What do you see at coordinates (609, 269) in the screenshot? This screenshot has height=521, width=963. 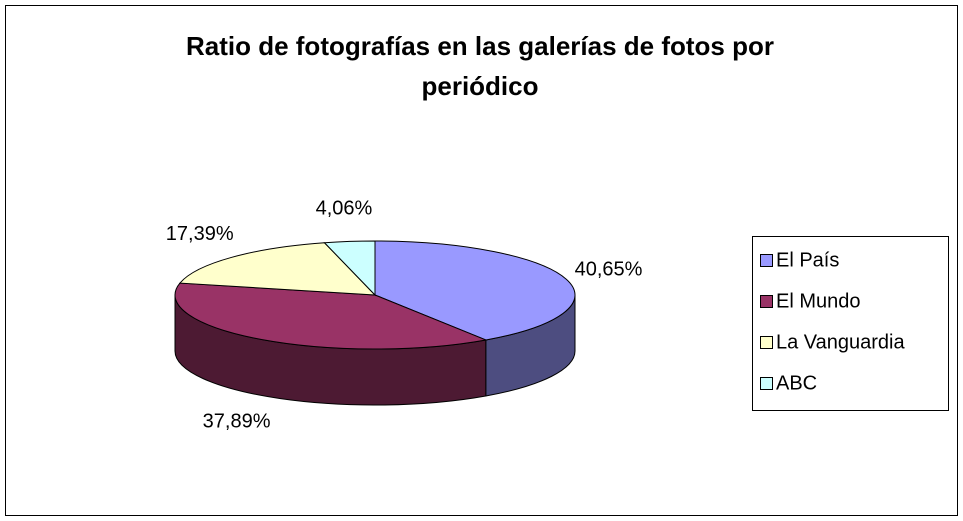 I see `data-label: 40,65%` at bounding box center [609, 269].